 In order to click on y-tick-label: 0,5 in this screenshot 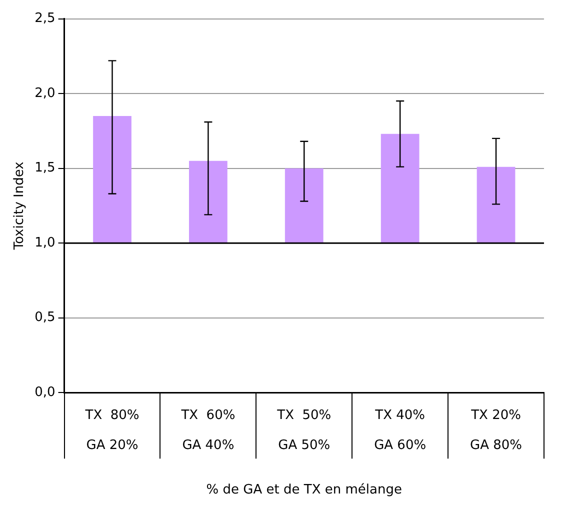, I will do `click(45, 318)`.